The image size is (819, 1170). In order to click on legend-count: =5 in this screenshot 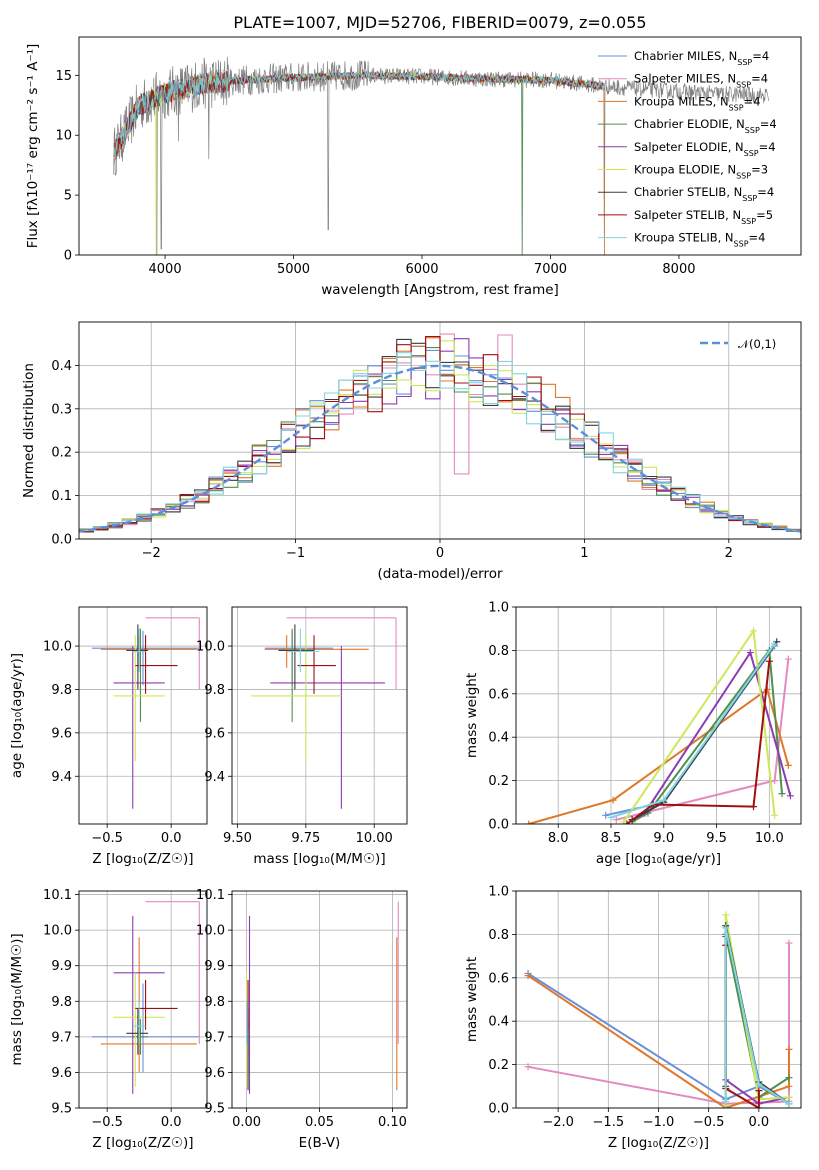, I will do `click(764, 215)`.